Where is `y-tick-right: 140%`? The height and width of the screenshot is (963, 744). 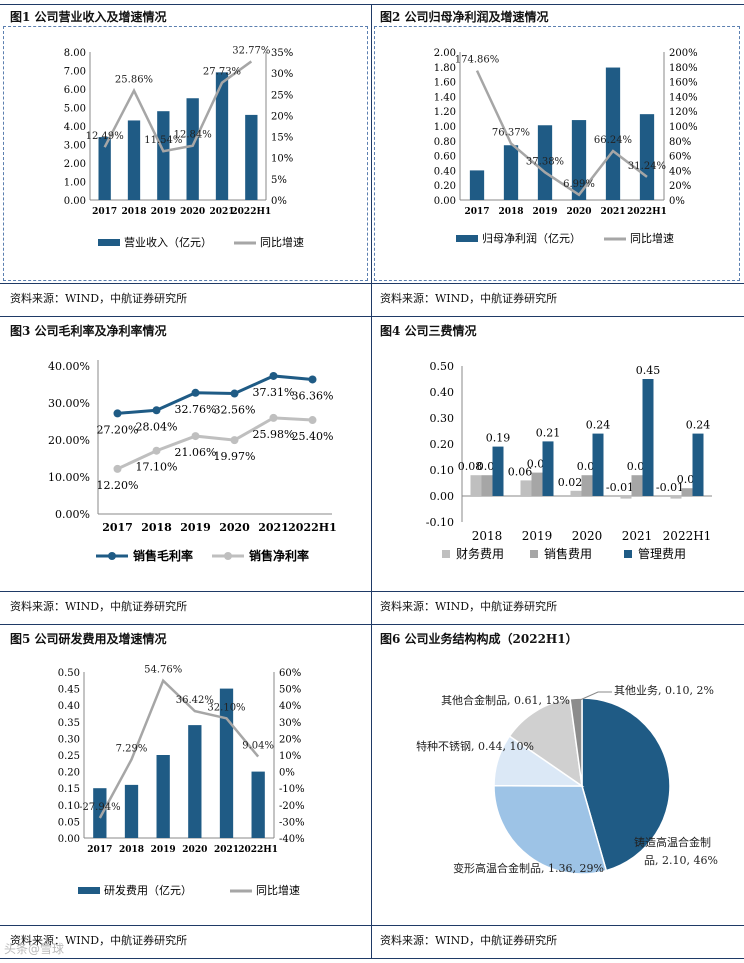 y-tick-right: 140% is located at coordinates (683, 97).